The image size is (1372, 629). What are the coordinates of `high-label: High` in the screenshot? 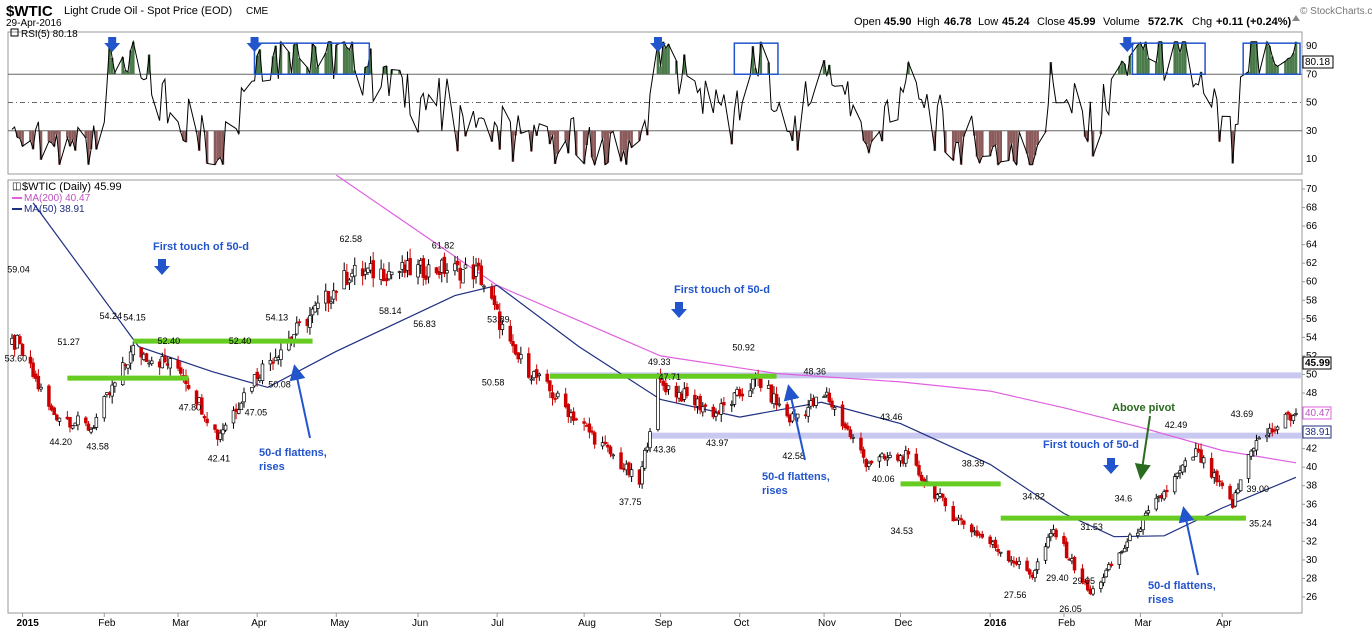 It's located at (928, 22).